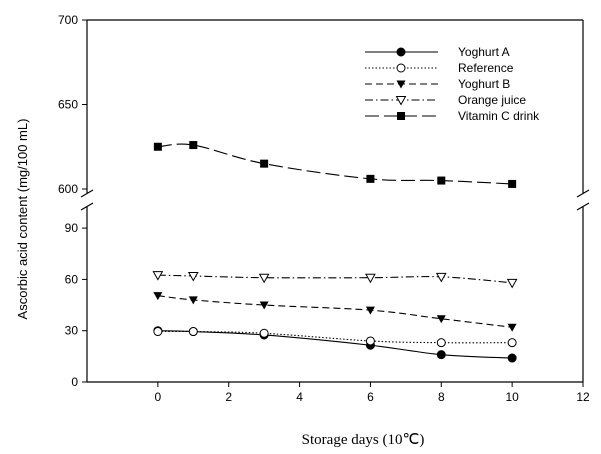 This screenshot has height=454, width=601. Describe the element at coordinates (74, 382) in the screenshot. I see `y-tick-label: 0` at that location.